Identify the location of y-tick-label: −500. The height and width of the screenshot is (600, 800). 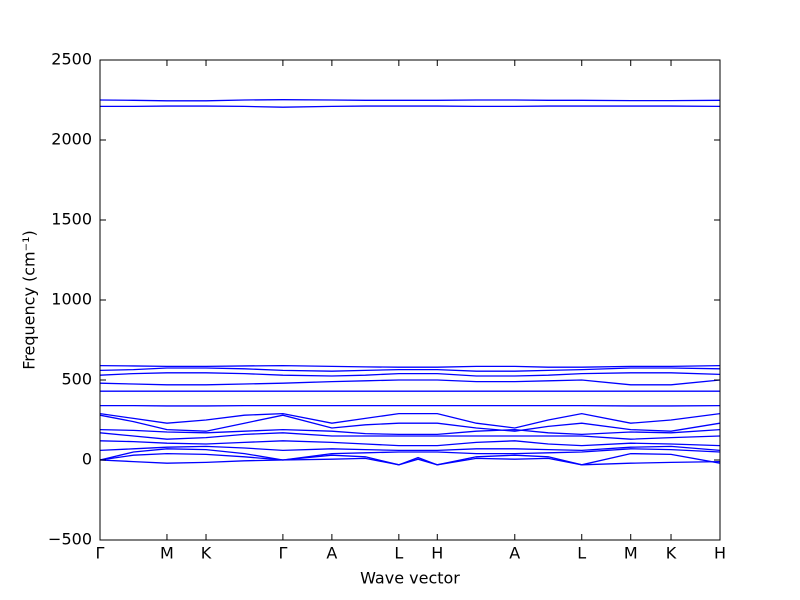
(70, 539).